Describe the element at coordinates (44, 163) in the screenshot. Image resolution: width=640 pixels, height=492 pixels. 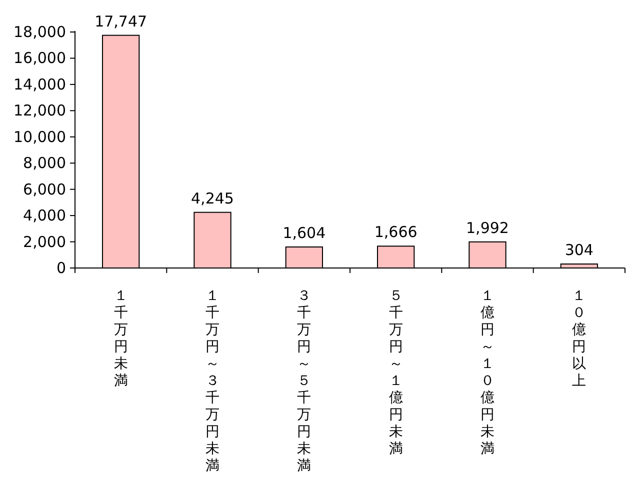
I see `y-tick-label: 8,000` at that location.